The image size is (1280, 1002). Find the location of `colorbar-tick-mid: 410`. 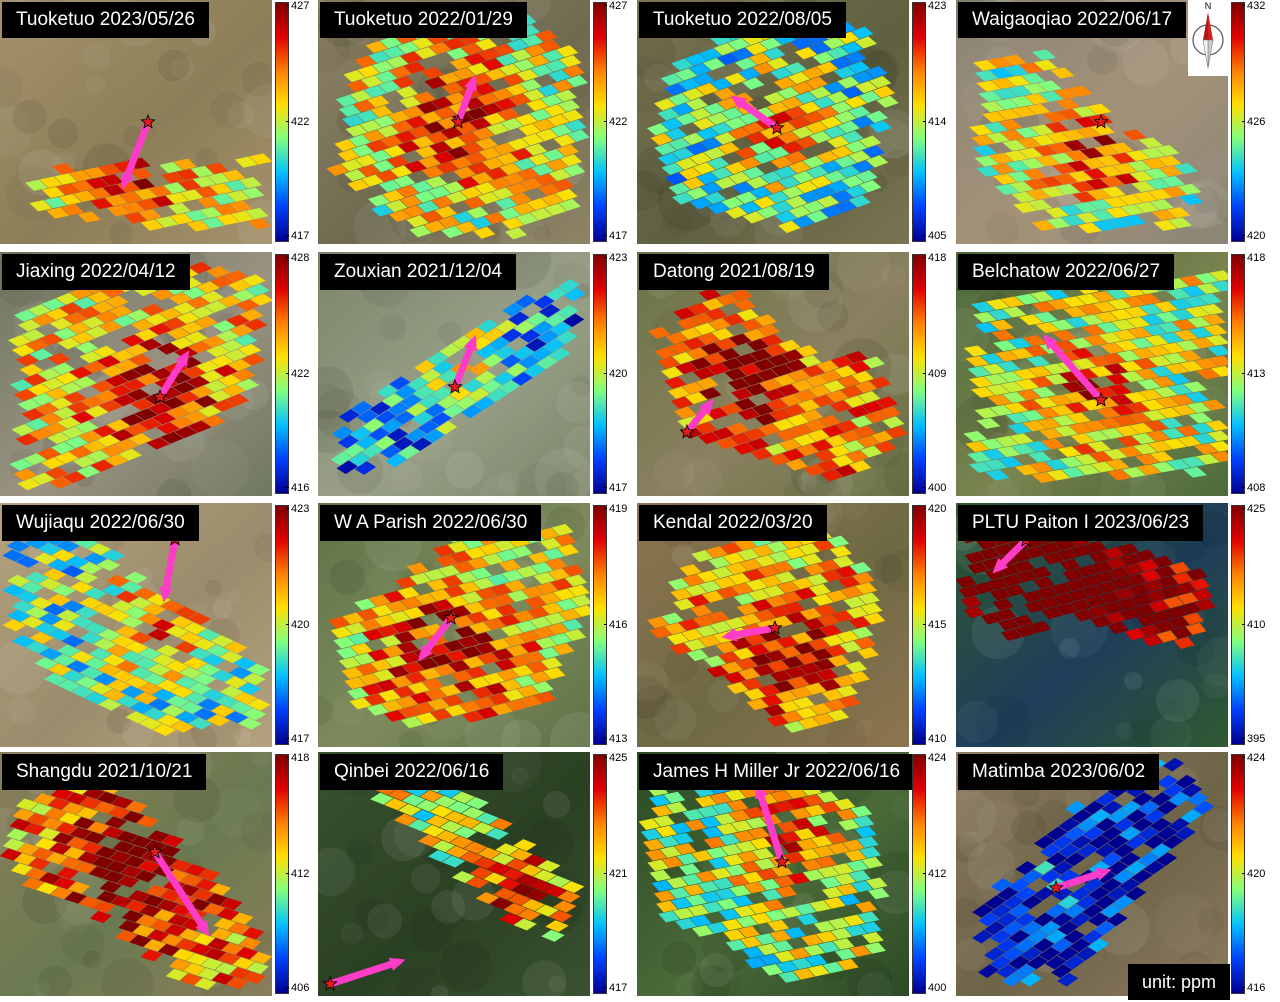

colorbar-tick-mid: 410 is located at coordinates (1253, 625).